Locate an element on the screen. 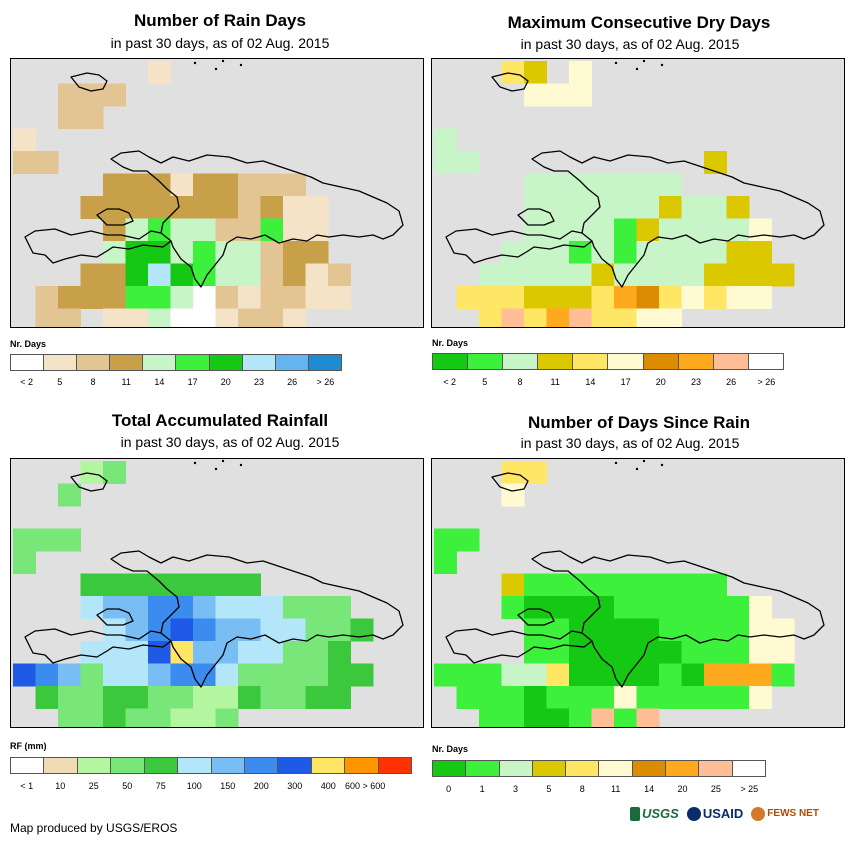 Image resolution: width=854 pixels, height=845 pixels. map-svg-days-since-rain is located at coordinates (629, 593).